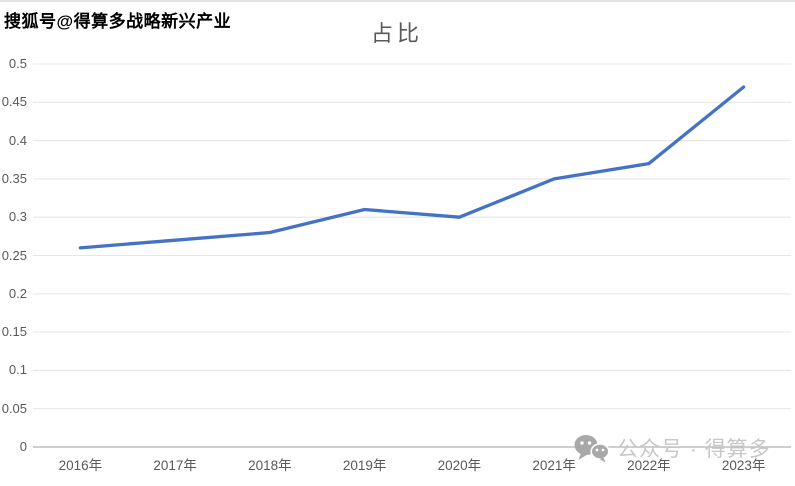  Describe the element at coordinates (14, 102) in the screenshot. I see `y-tick-label: 0.45` at that location.